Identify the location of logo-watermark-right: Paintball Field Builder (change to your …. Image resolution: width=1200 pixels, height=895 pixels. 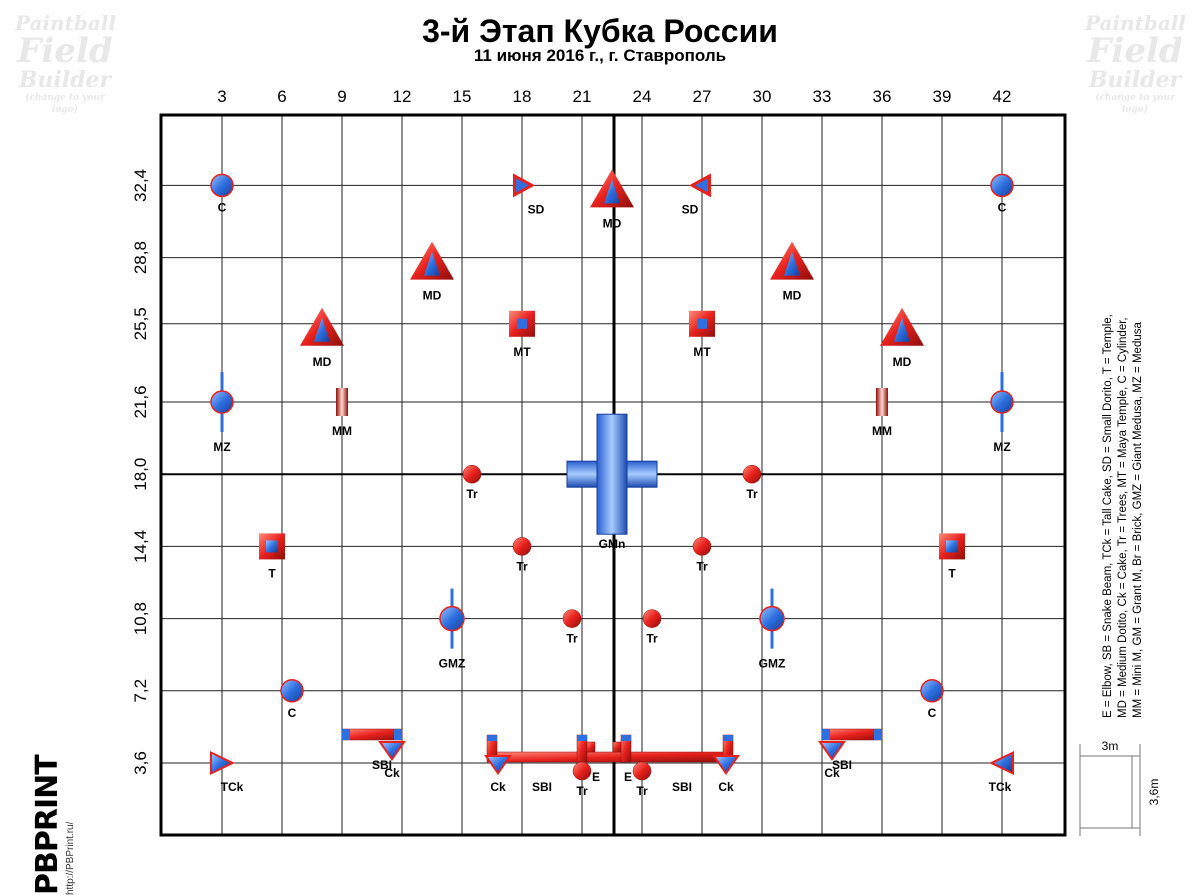
(1135, 63).